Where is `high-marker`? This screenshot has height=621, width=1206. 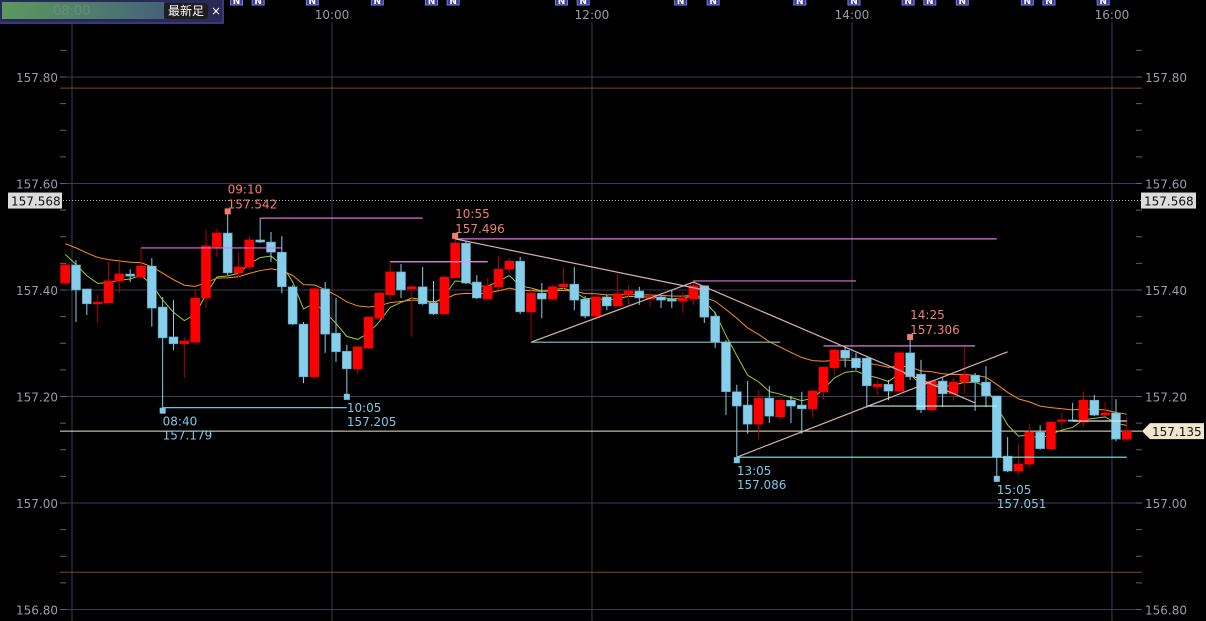
high-marker is located at coordinates (910, 337).